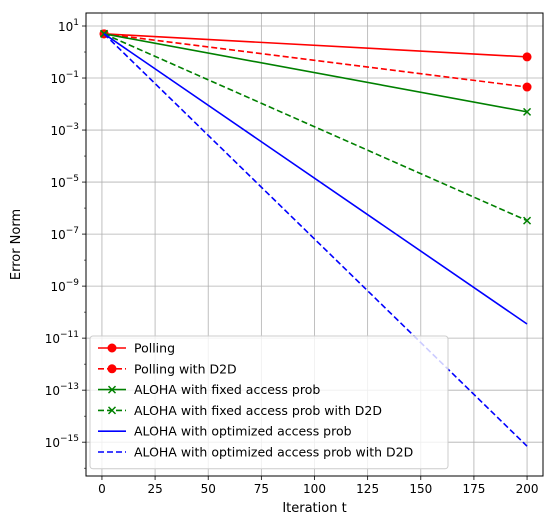  Describe the element at coordinates (154, 348) in the screenshot. I see `legend-label: Polling` at that location.